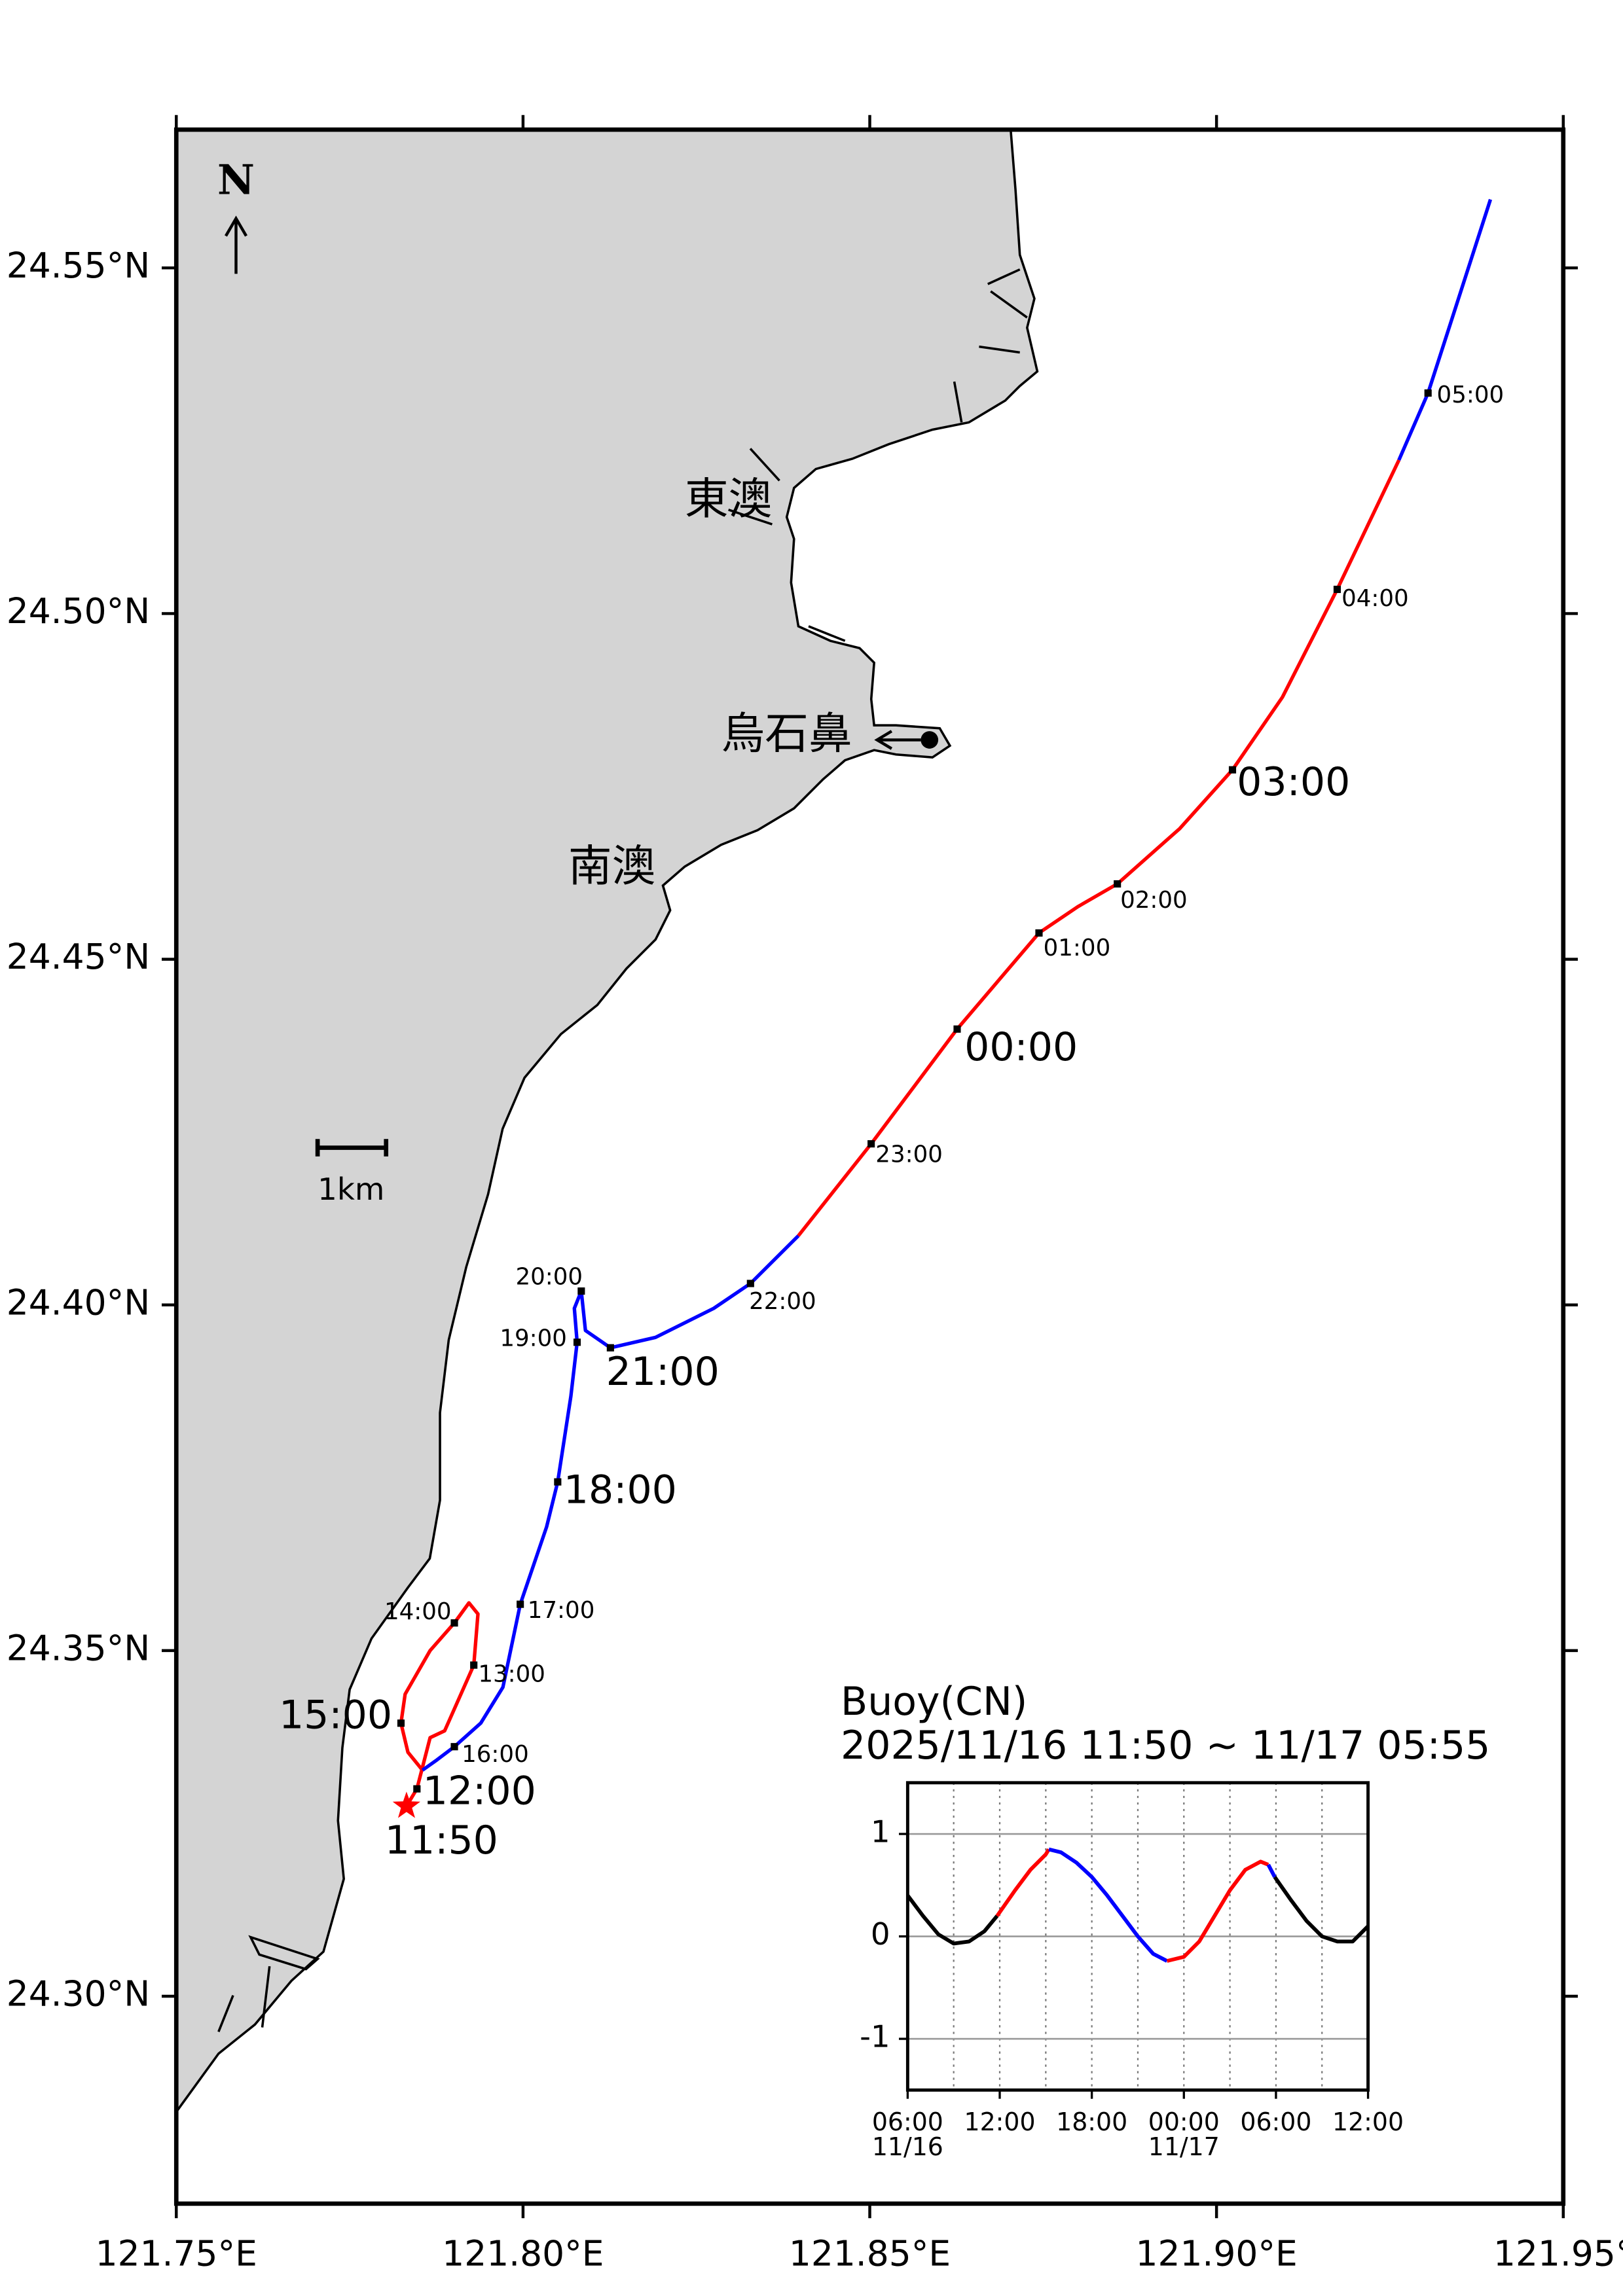 The height and width of the screenshot is (2296, 1623). What do you see at coordinates (1470, 395) in the screenshot?
I see `hour-label: 05:00` at bounding box center [1470, 395].